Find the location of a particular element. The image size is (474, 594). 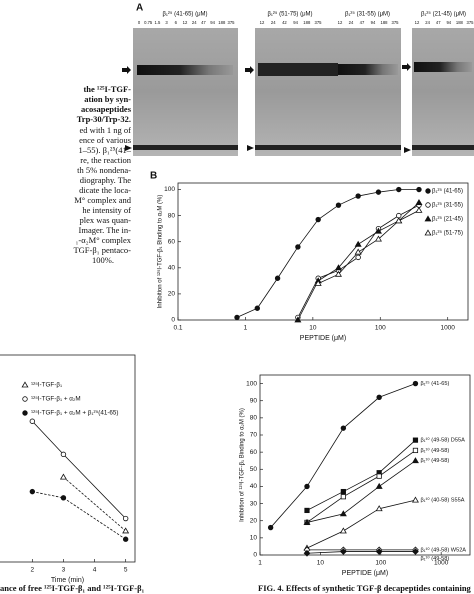

series-label: β₁¹⁰ (40-58) S55A is located at coordinates (442, 500).